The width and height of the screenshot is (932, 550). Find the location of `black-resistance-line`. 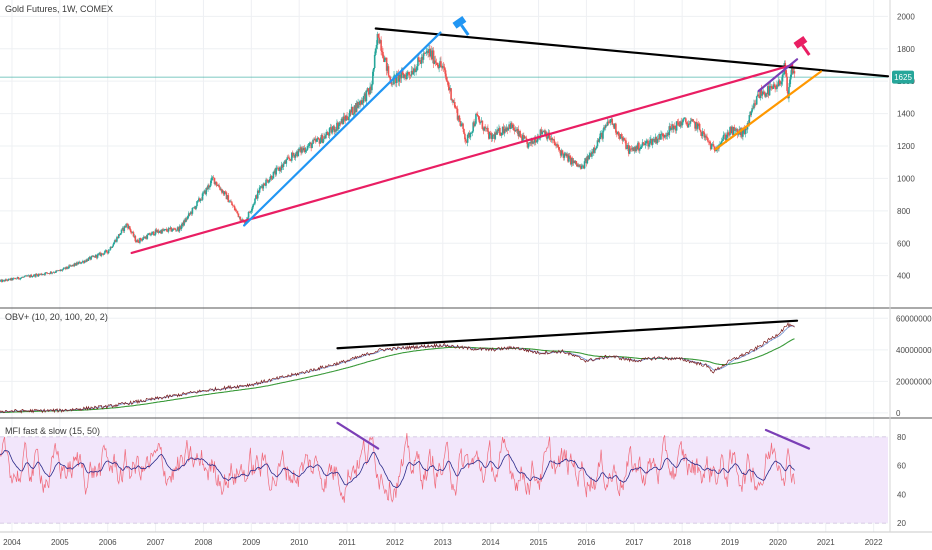

black-resistance-line is located at coordinates (632, 52).